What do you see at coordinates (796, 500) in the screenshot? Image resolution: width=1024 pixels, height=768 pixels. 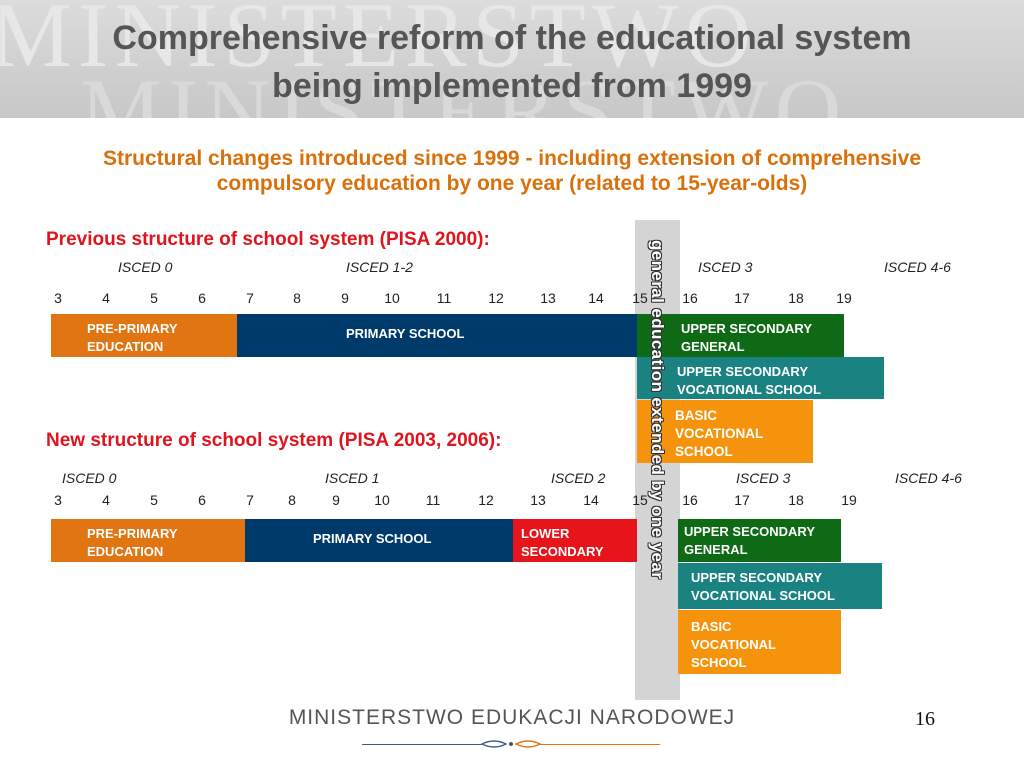 I see `new-age-label: 18` at bounding box center [796, 500].